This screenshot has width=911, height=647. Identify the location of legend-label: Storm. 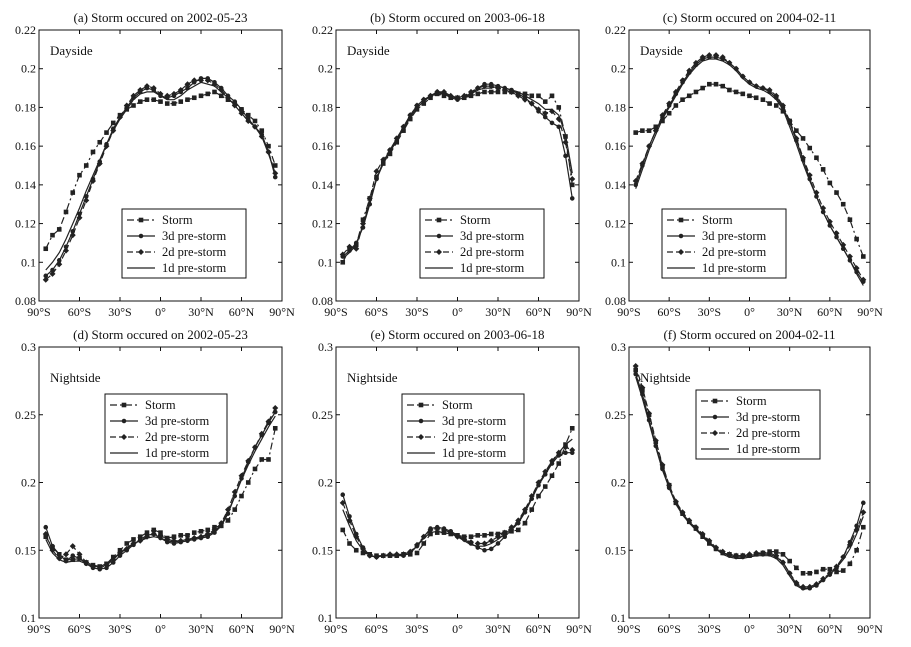
(475, 220).